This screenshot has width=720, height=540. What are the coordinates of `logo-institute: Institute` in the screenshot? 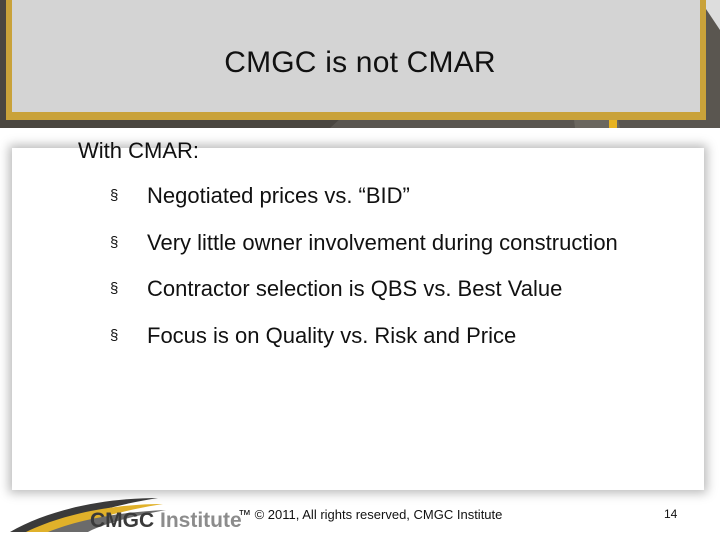 It's located at (201, 520).